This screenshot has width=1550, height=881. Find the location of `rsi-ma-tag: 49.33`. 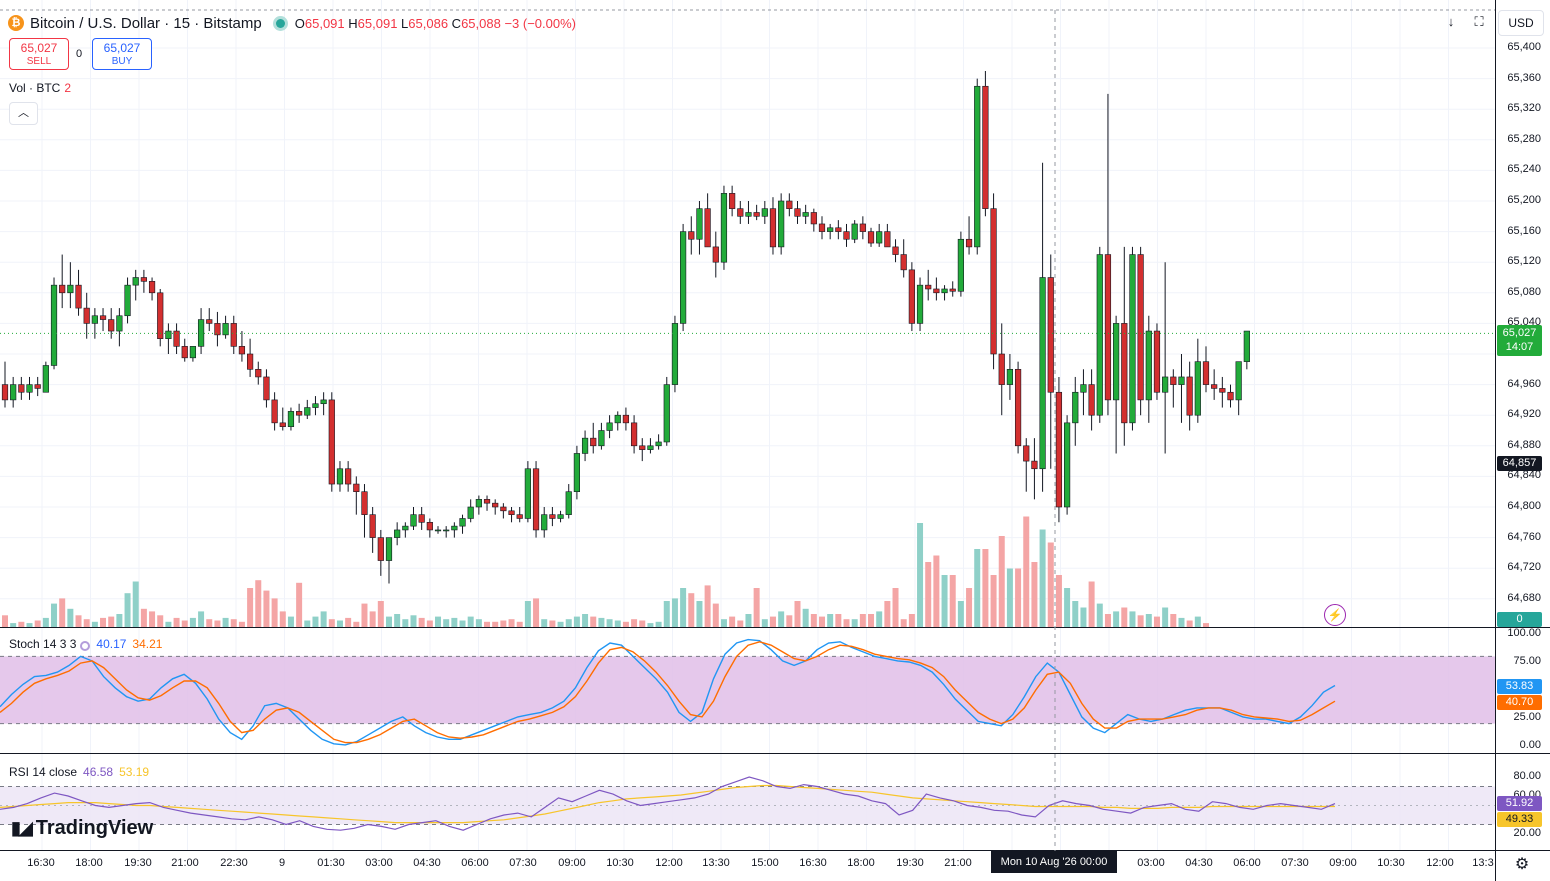

rsi-ma-tag: 49.33 is located at coordinates (1519, 819).